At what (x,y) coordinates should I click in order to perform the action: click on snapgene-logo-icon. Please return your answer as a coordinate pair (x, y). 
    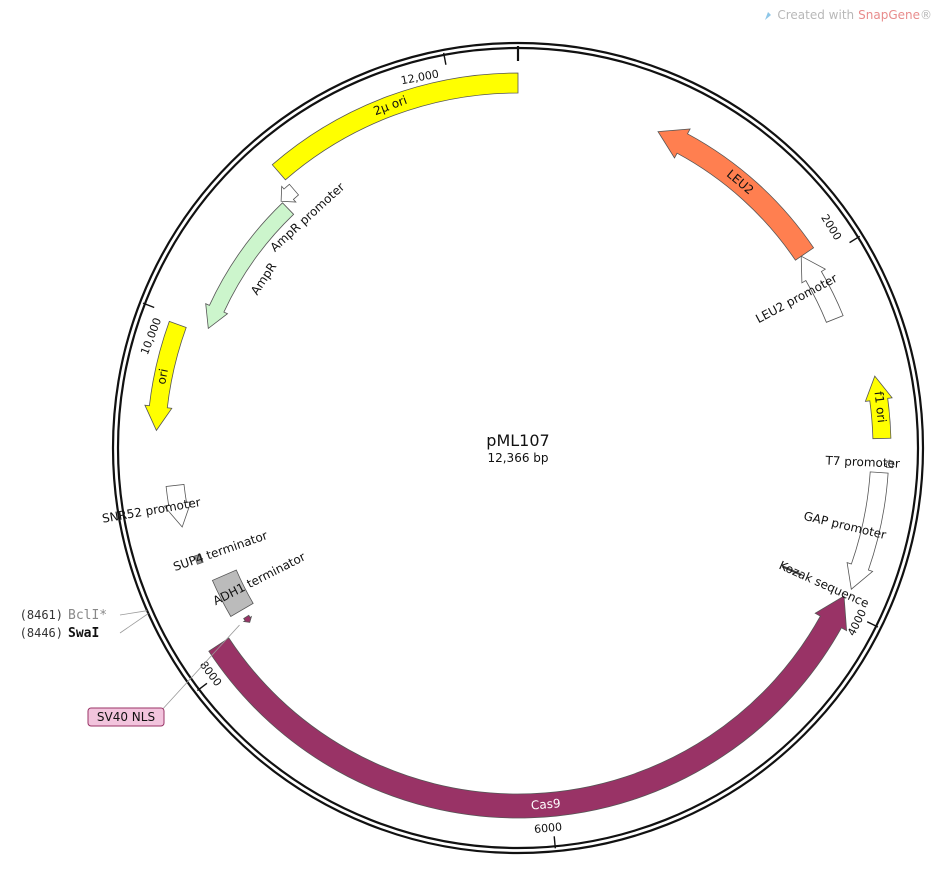
    Looking at the image, I should click on (768, 15).